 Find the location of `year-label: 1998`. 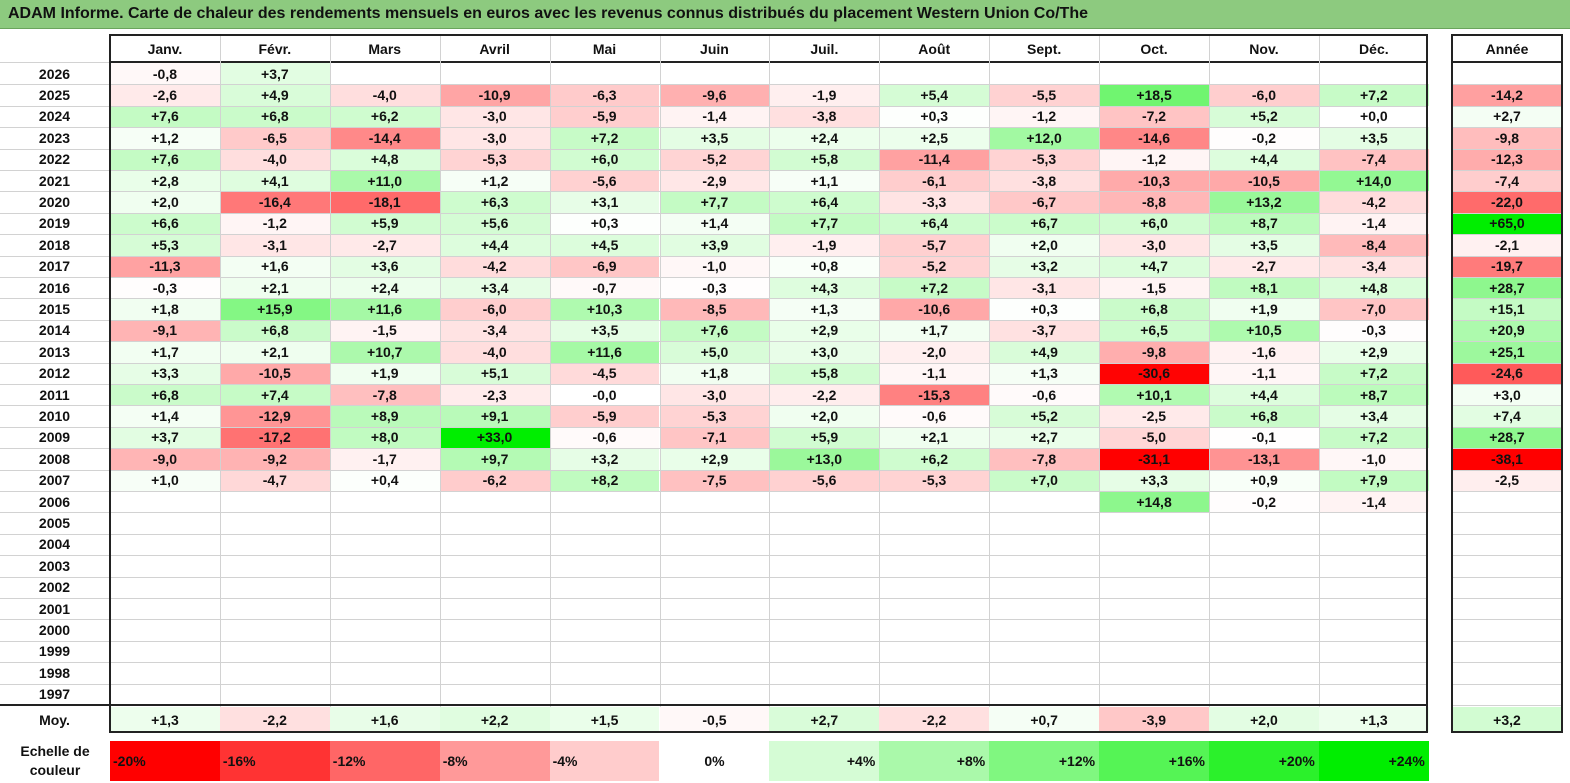

year-label: 1998 is located at coordinates (54, 672).